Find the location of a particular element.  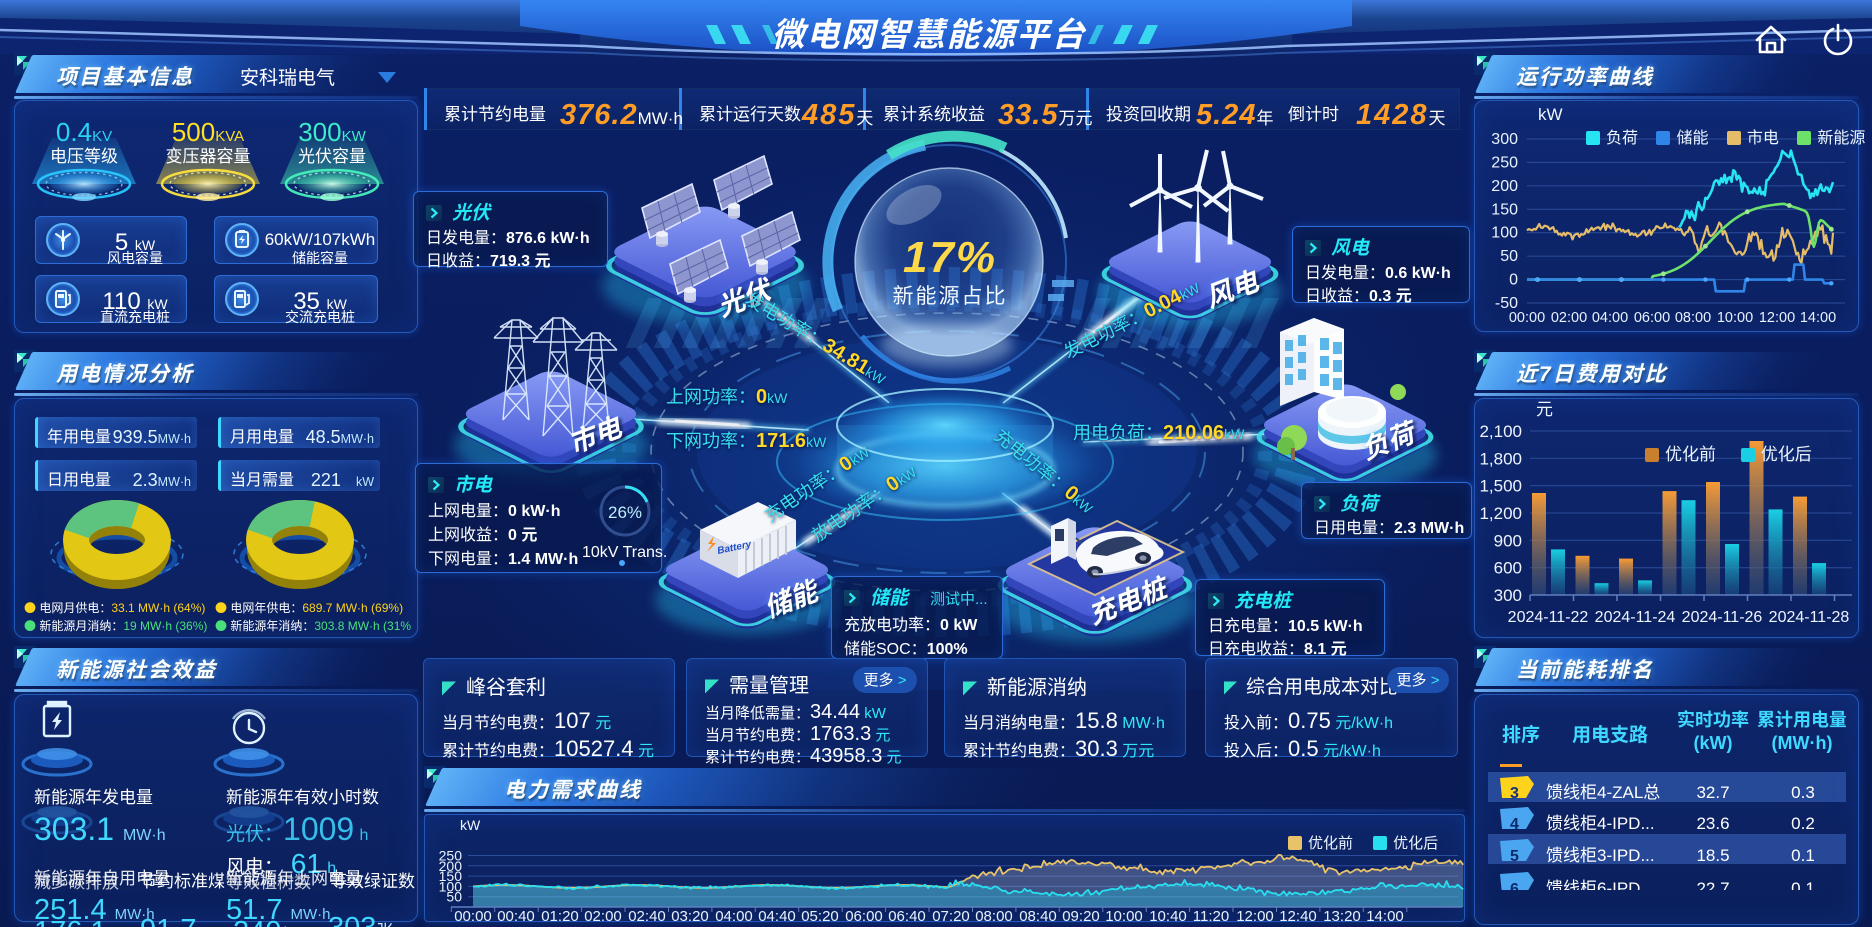

svg-text: 07:20 is located at coordinates (951, 915).